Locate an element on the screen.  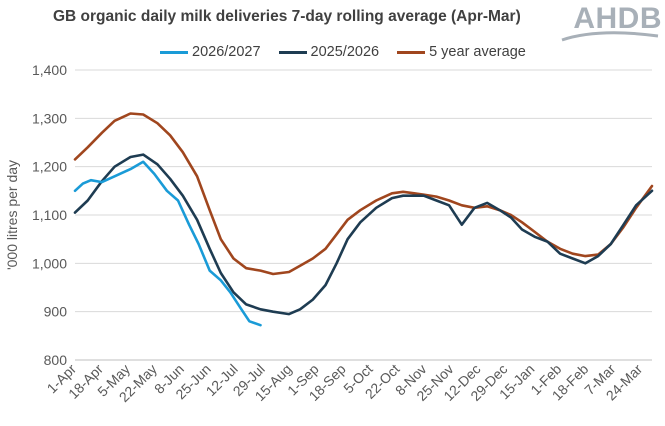
y-tick-label: 1,400 is located at coordinates (49, 70).